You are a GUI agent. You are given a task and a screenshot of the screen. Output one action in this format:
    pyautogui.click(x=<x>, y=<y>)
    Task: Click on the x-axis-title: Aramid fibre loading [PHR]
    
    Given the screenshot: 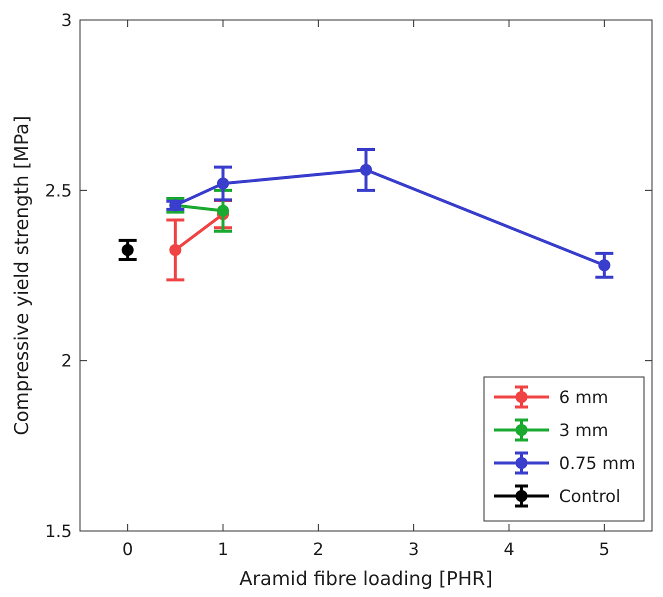 What is the action you would take?
    pyautogui.click(x=366, y=579)
    